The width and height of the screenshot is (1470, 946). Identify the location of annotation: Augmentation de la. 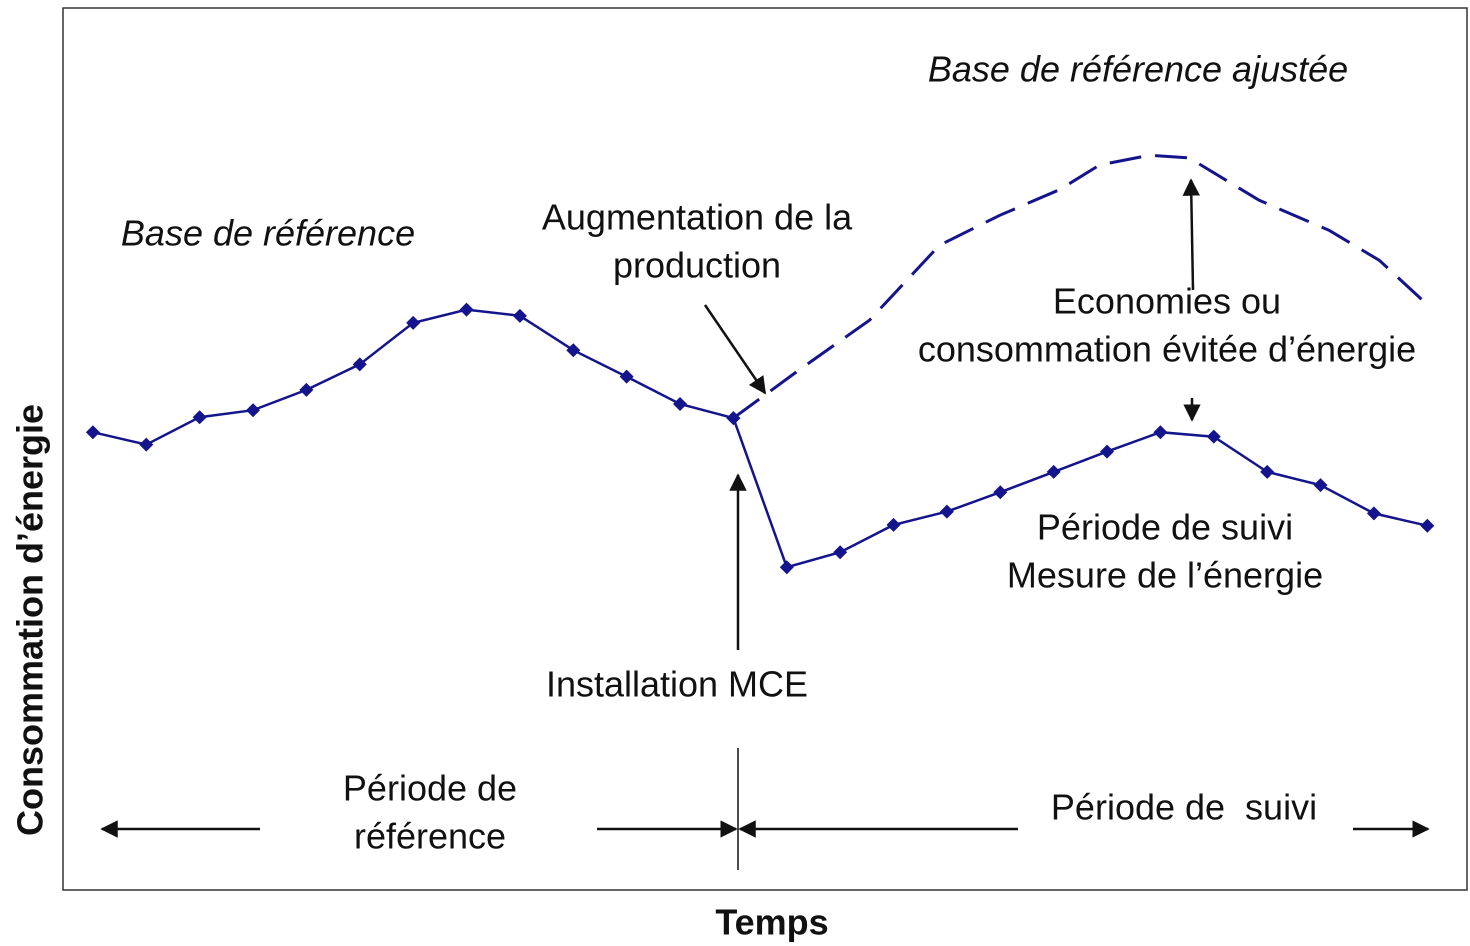
(697, 217).